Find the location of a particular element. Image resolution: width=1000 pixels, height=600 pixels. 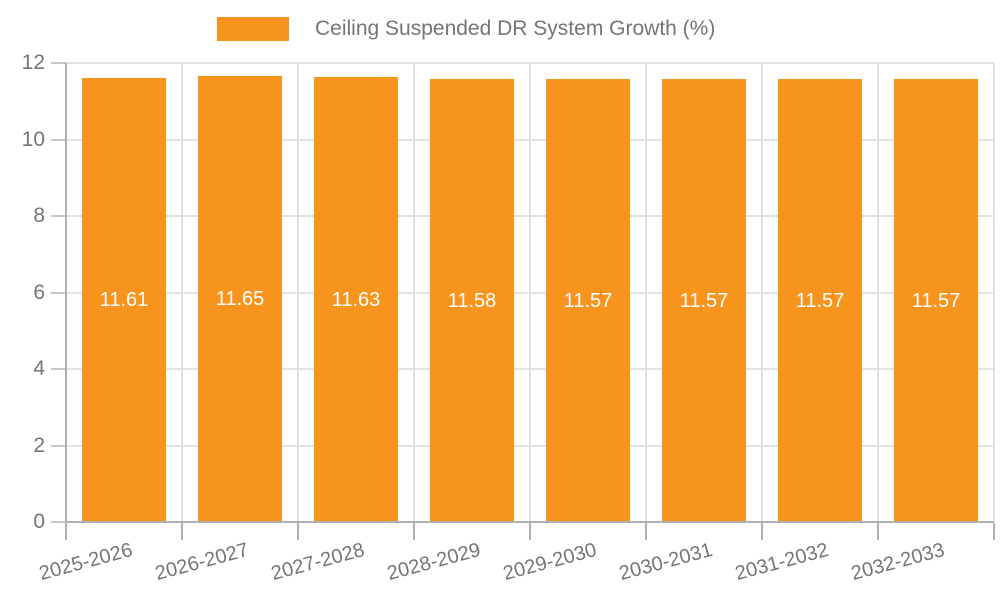

y-tick-label: 0 is located at coordinates (39, 521).